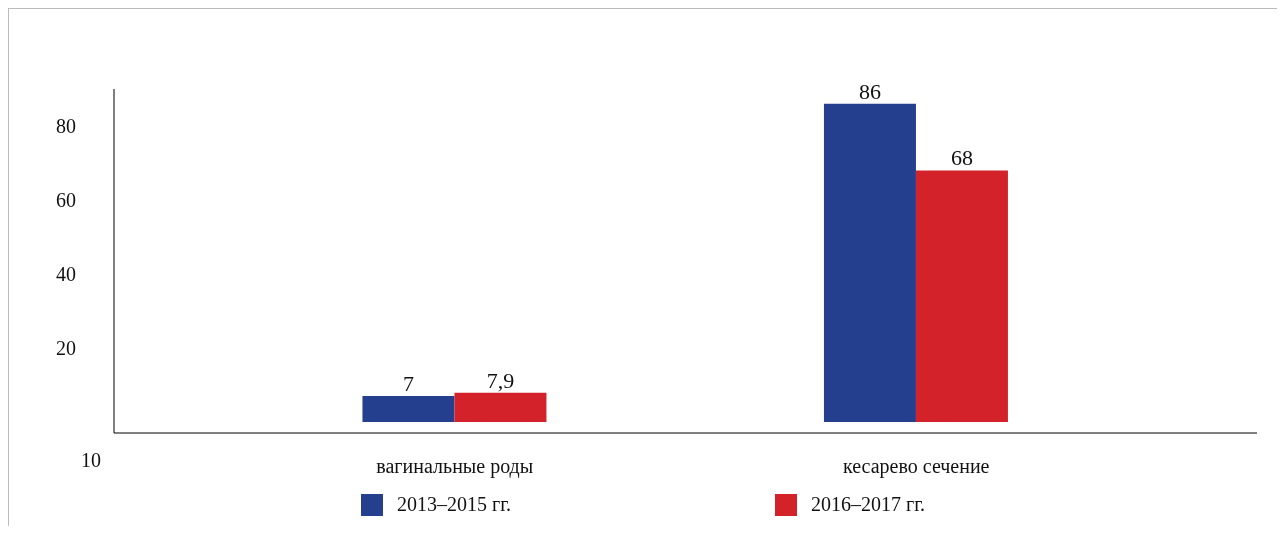 This screenshot has width=1285, height=534. I want to click on x-tick-label: вагинальные роды, so click(455, 467).